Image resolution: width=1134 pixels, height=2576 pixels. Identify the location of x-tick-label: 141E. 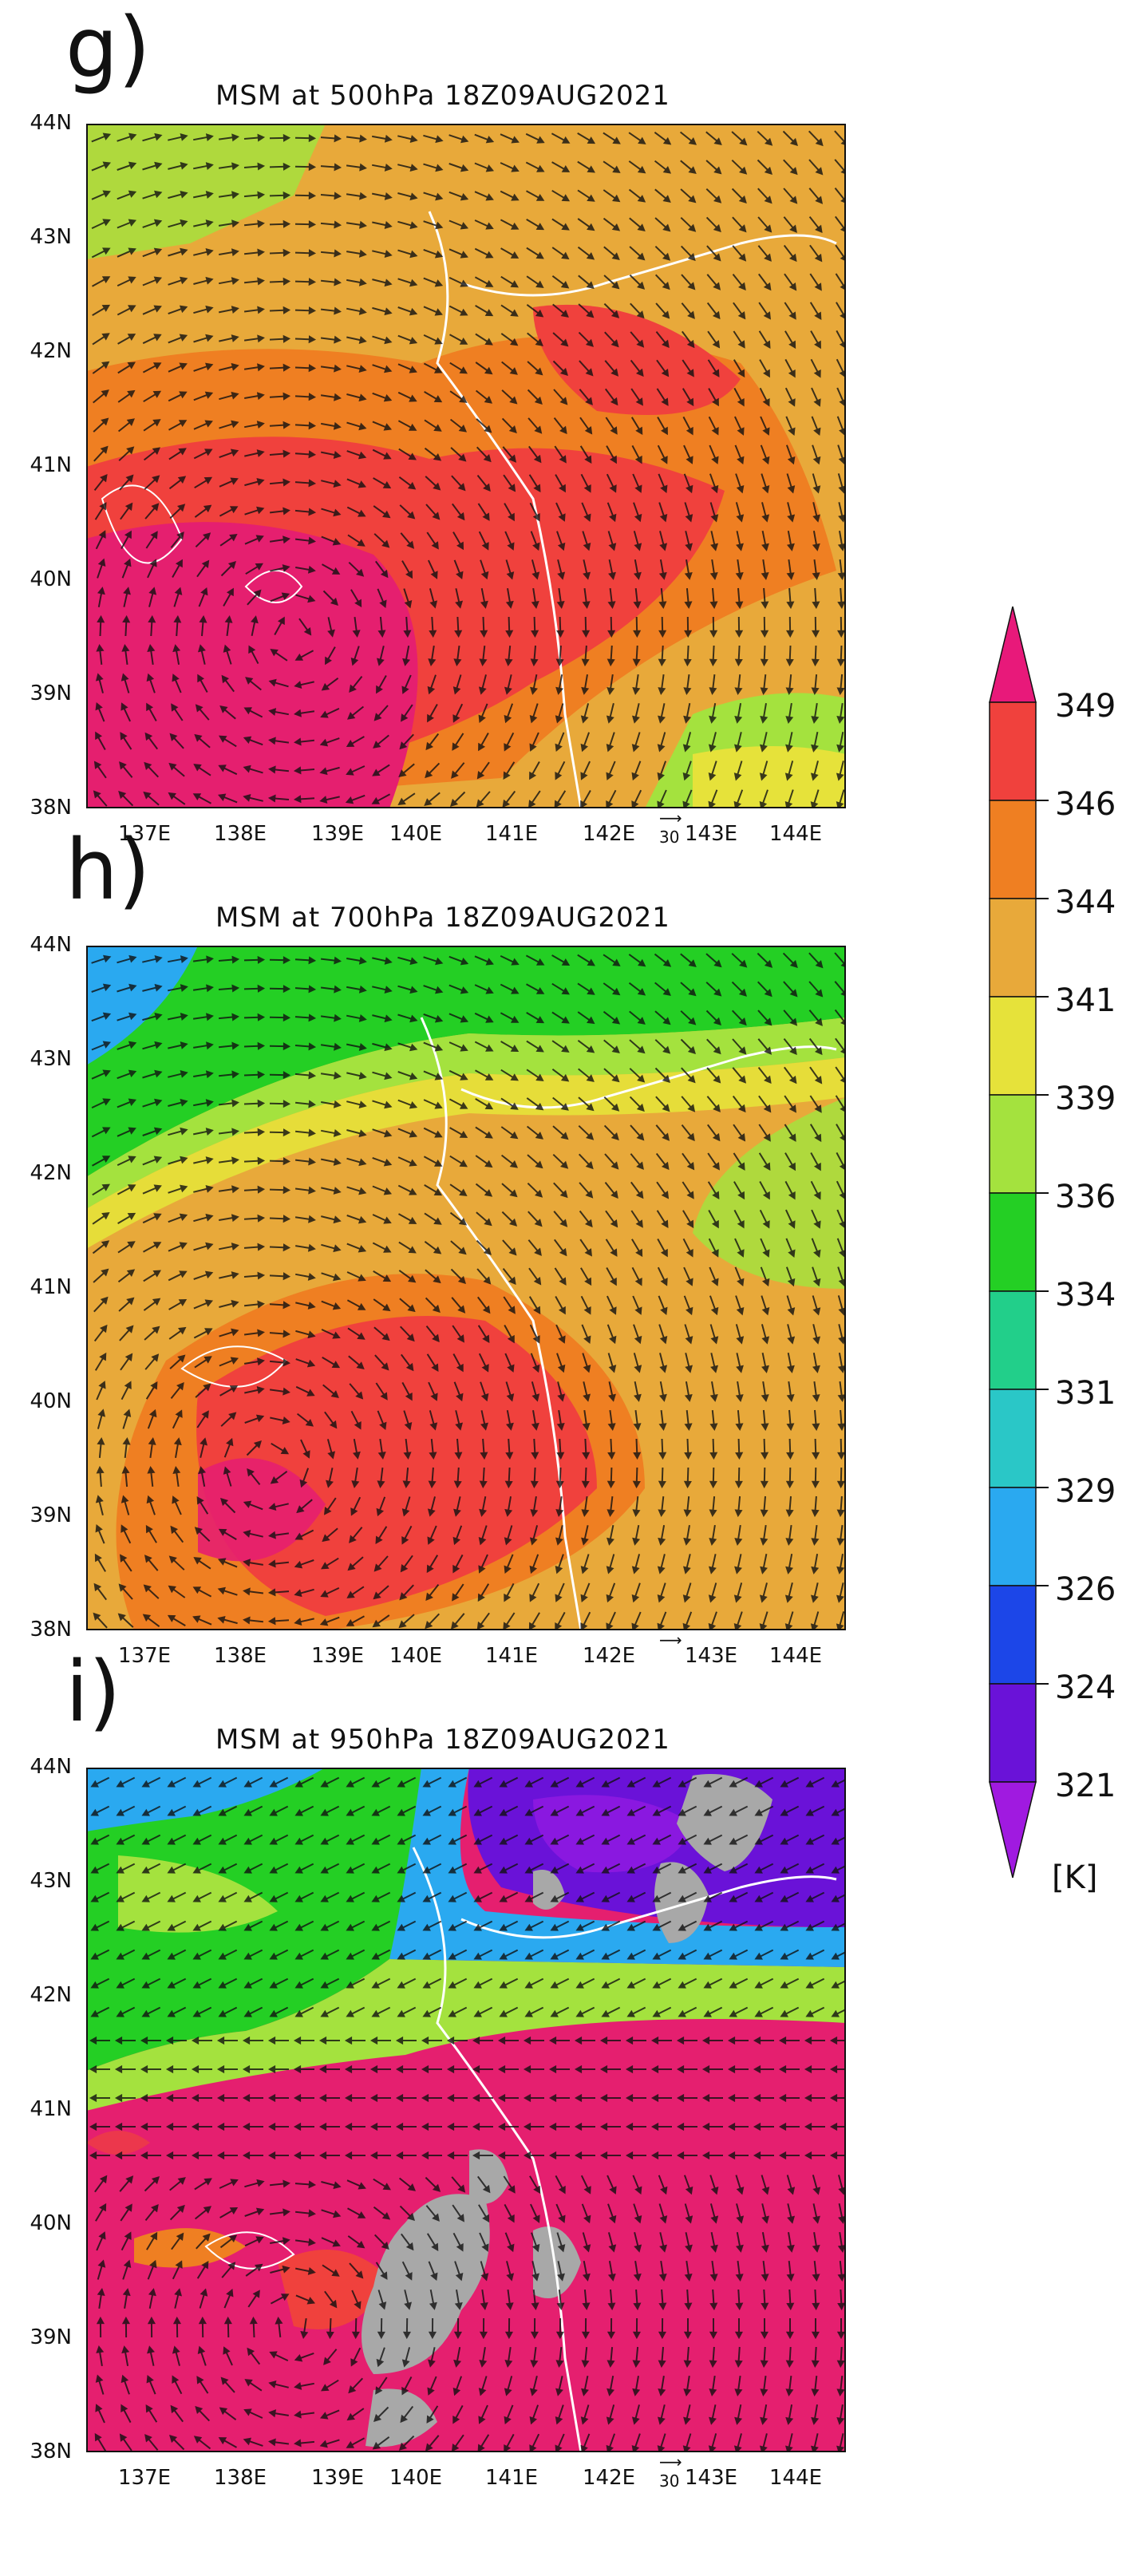
(512, 2478).